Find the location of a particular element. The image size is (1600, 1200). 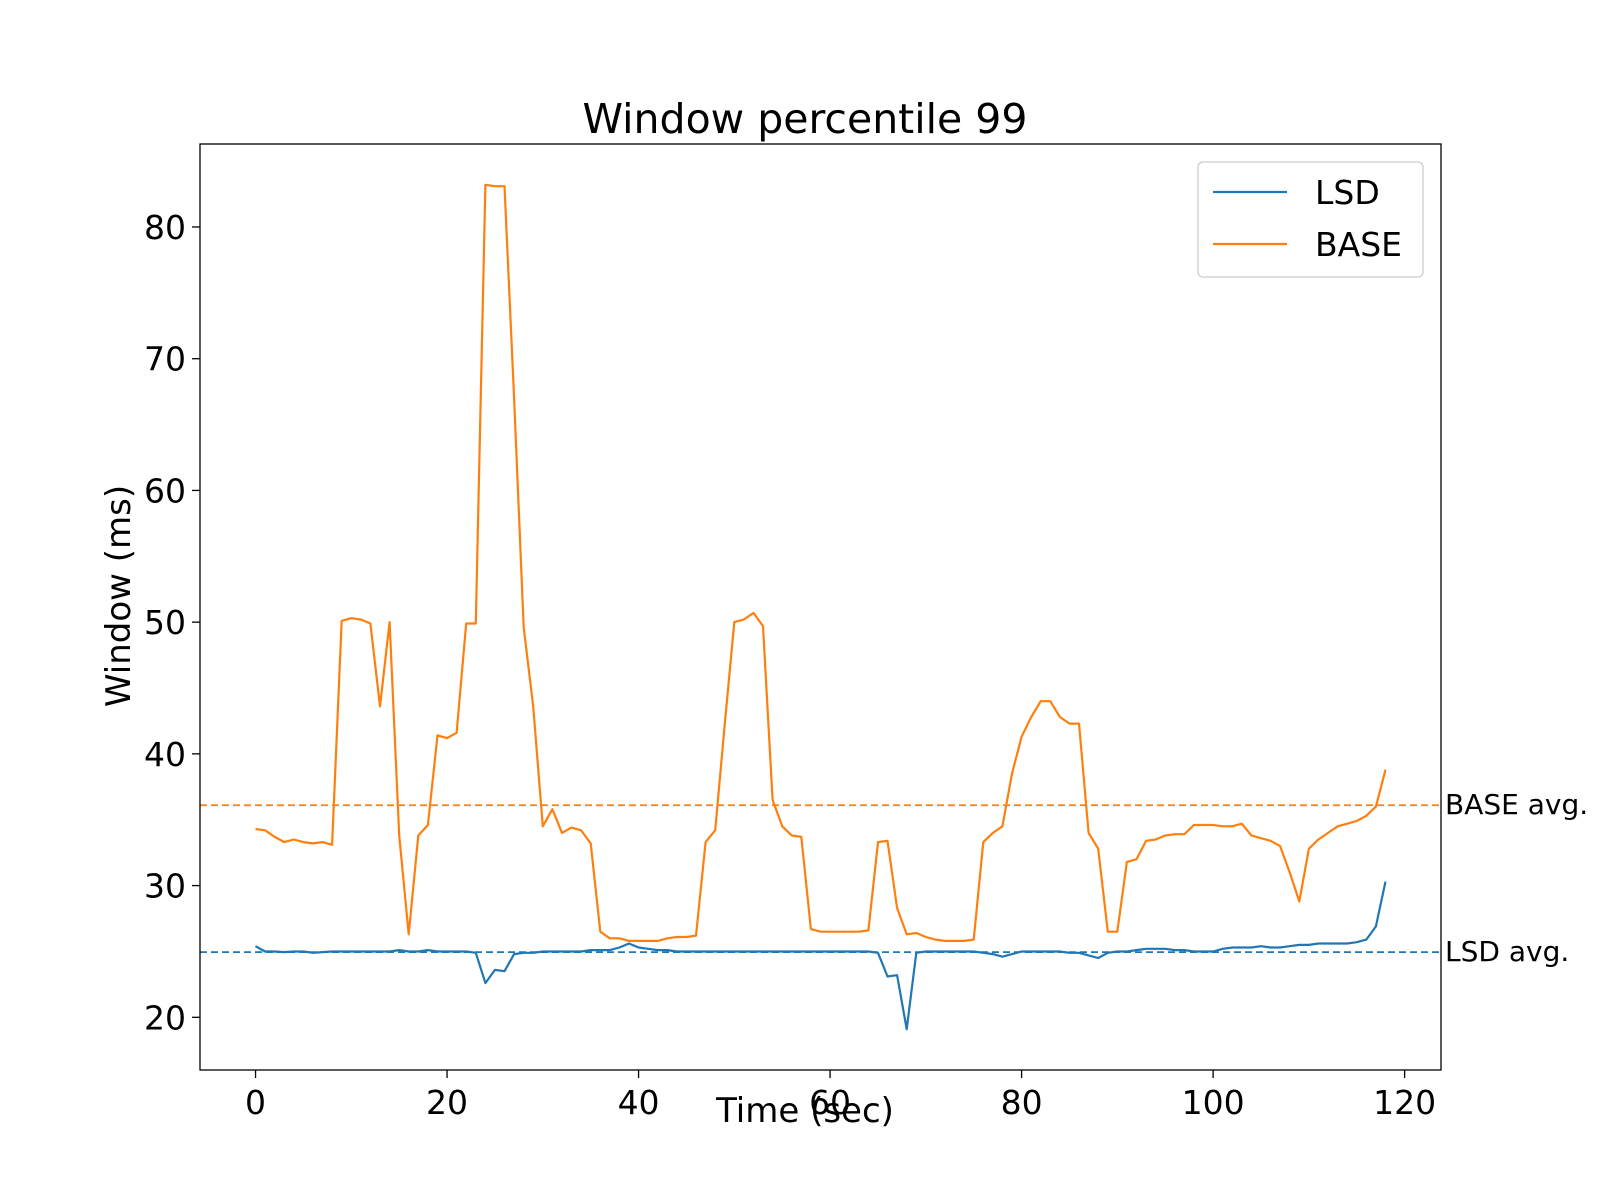

x-tick-label: 0 is located at coordinates (255, 1102).